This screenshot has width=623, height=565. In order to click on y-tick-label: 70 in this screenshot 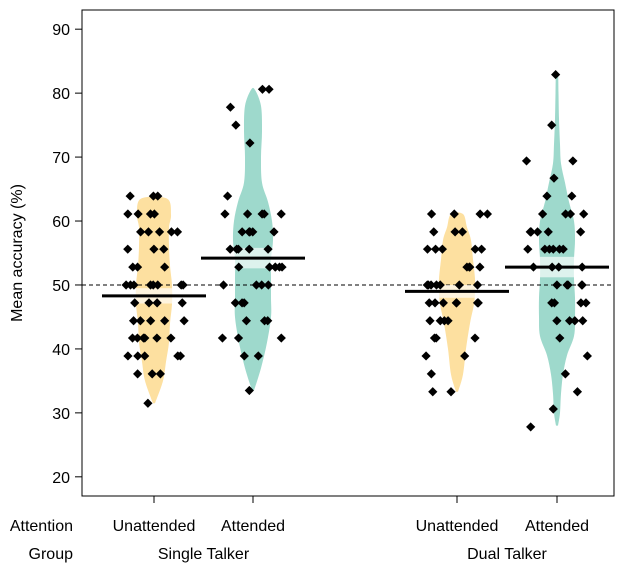, I will do `click(61, 158)`.